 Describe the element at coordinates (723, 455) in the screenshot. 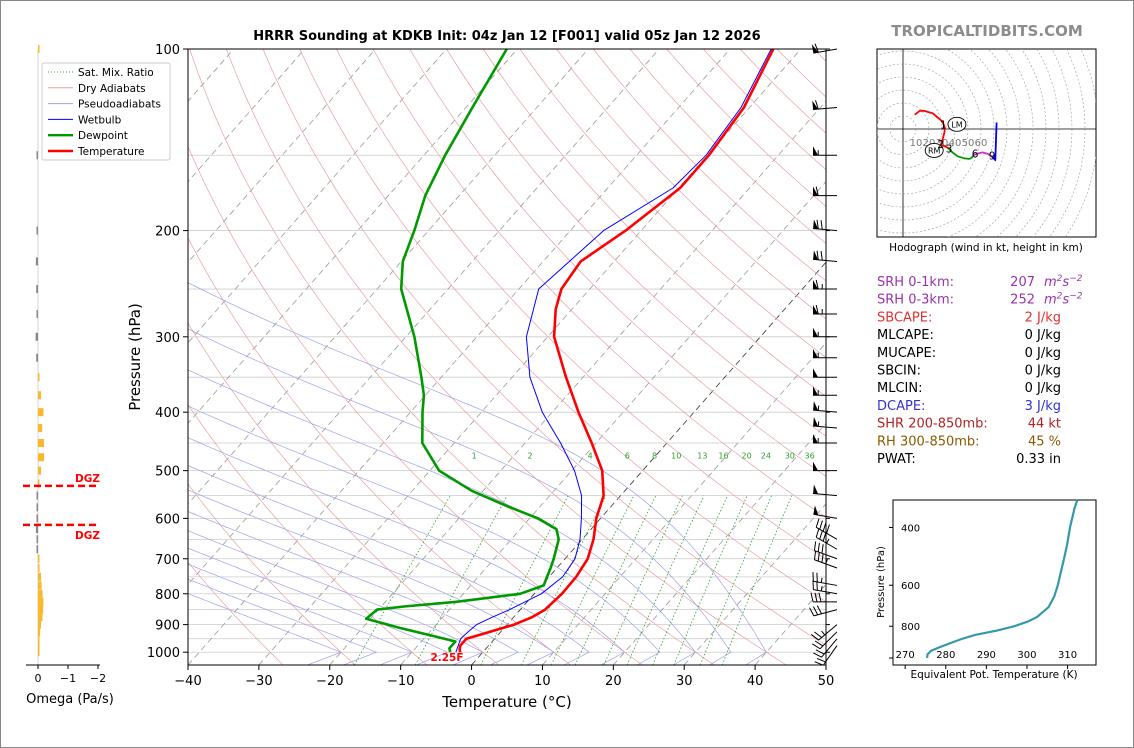

I see `mixing-ratio-label: 16` at that location.